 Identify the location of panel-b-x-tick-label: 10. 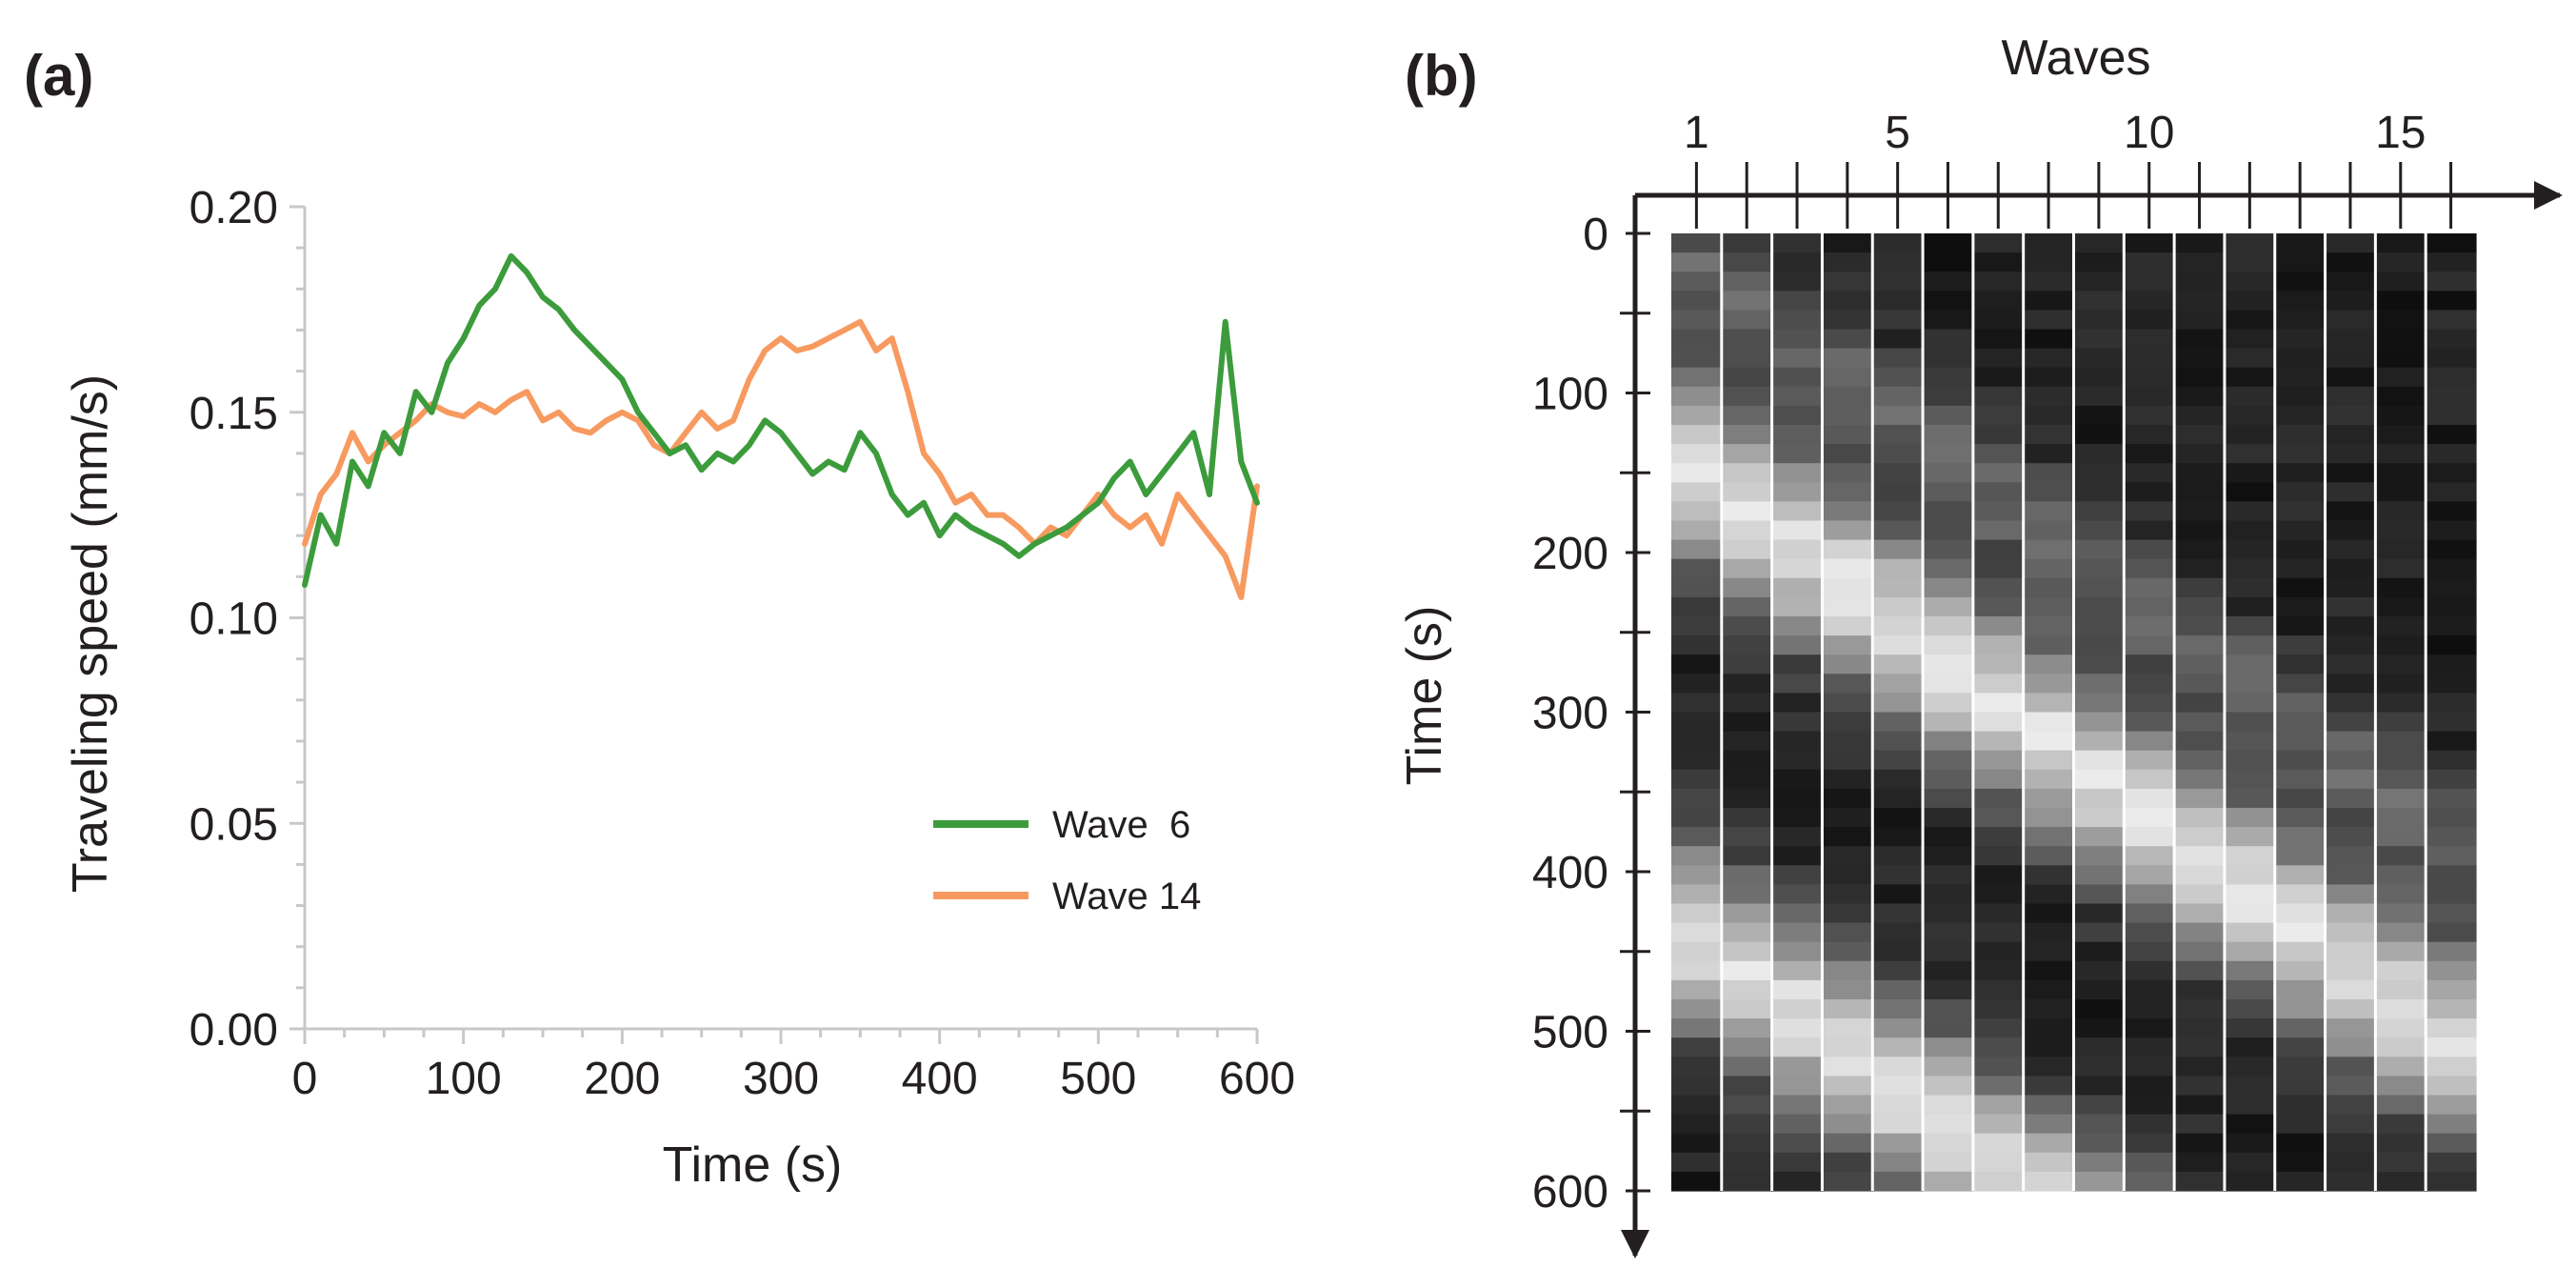
(2149, 133).